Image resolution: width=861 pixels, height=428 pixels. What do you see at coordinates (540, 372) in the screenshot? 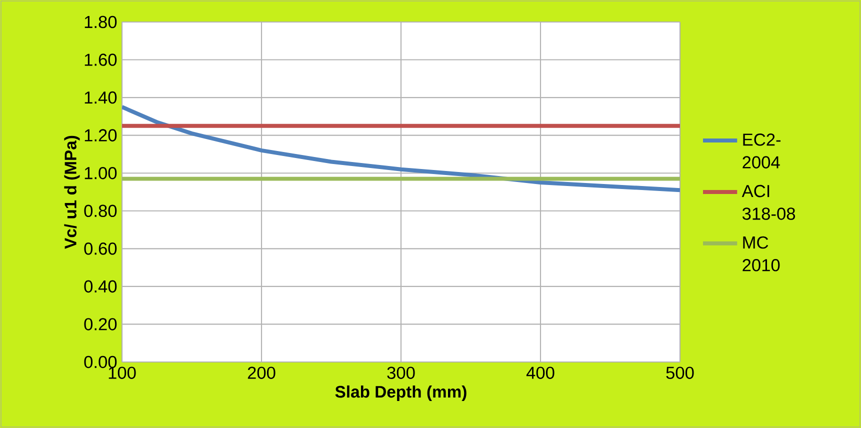
I see `x-tick-label: 400` at bounding box center [540, 372].